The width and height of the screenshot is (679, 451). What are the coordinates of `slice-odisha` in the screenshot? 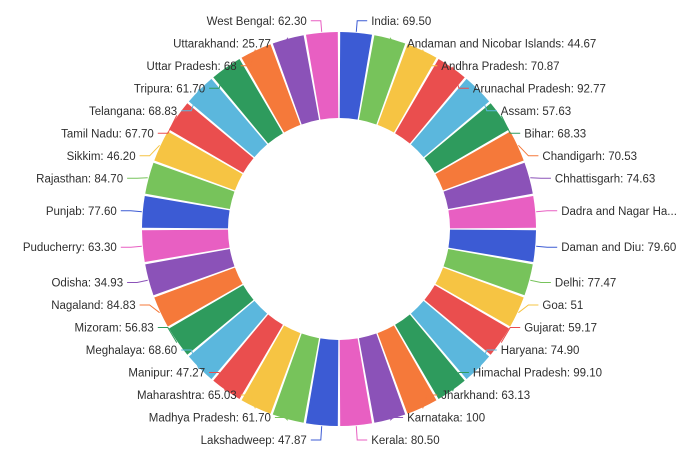 It's located at (190, 272).